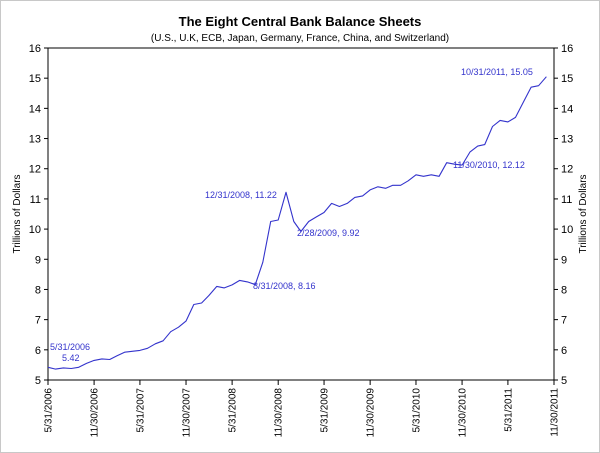 The height and width of the screenshot is (453, 600). What do you see at coordinates (35, 109) in the screenshot?
I see `y-tick-label-left: 14` at bounding box center [35, 109].